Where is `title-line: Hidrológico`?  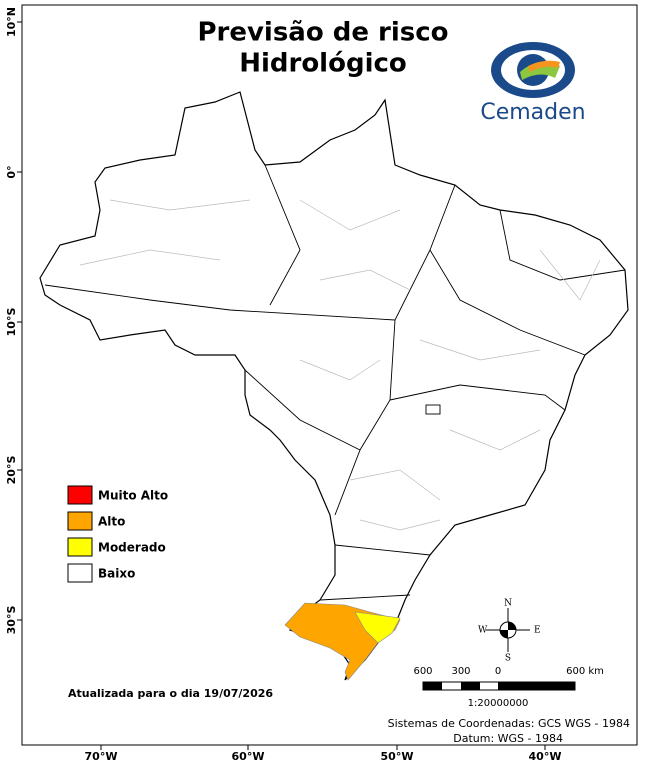 title-line: Hidrológico is located at coordinates (323, 64).